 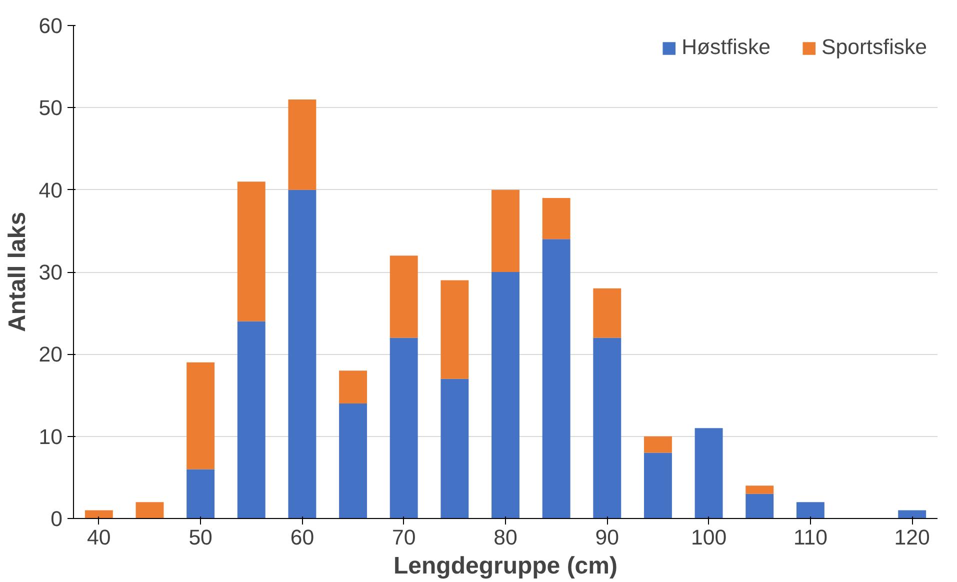 I want to click on x-tick-label: 40, so click(x=99, y=538).